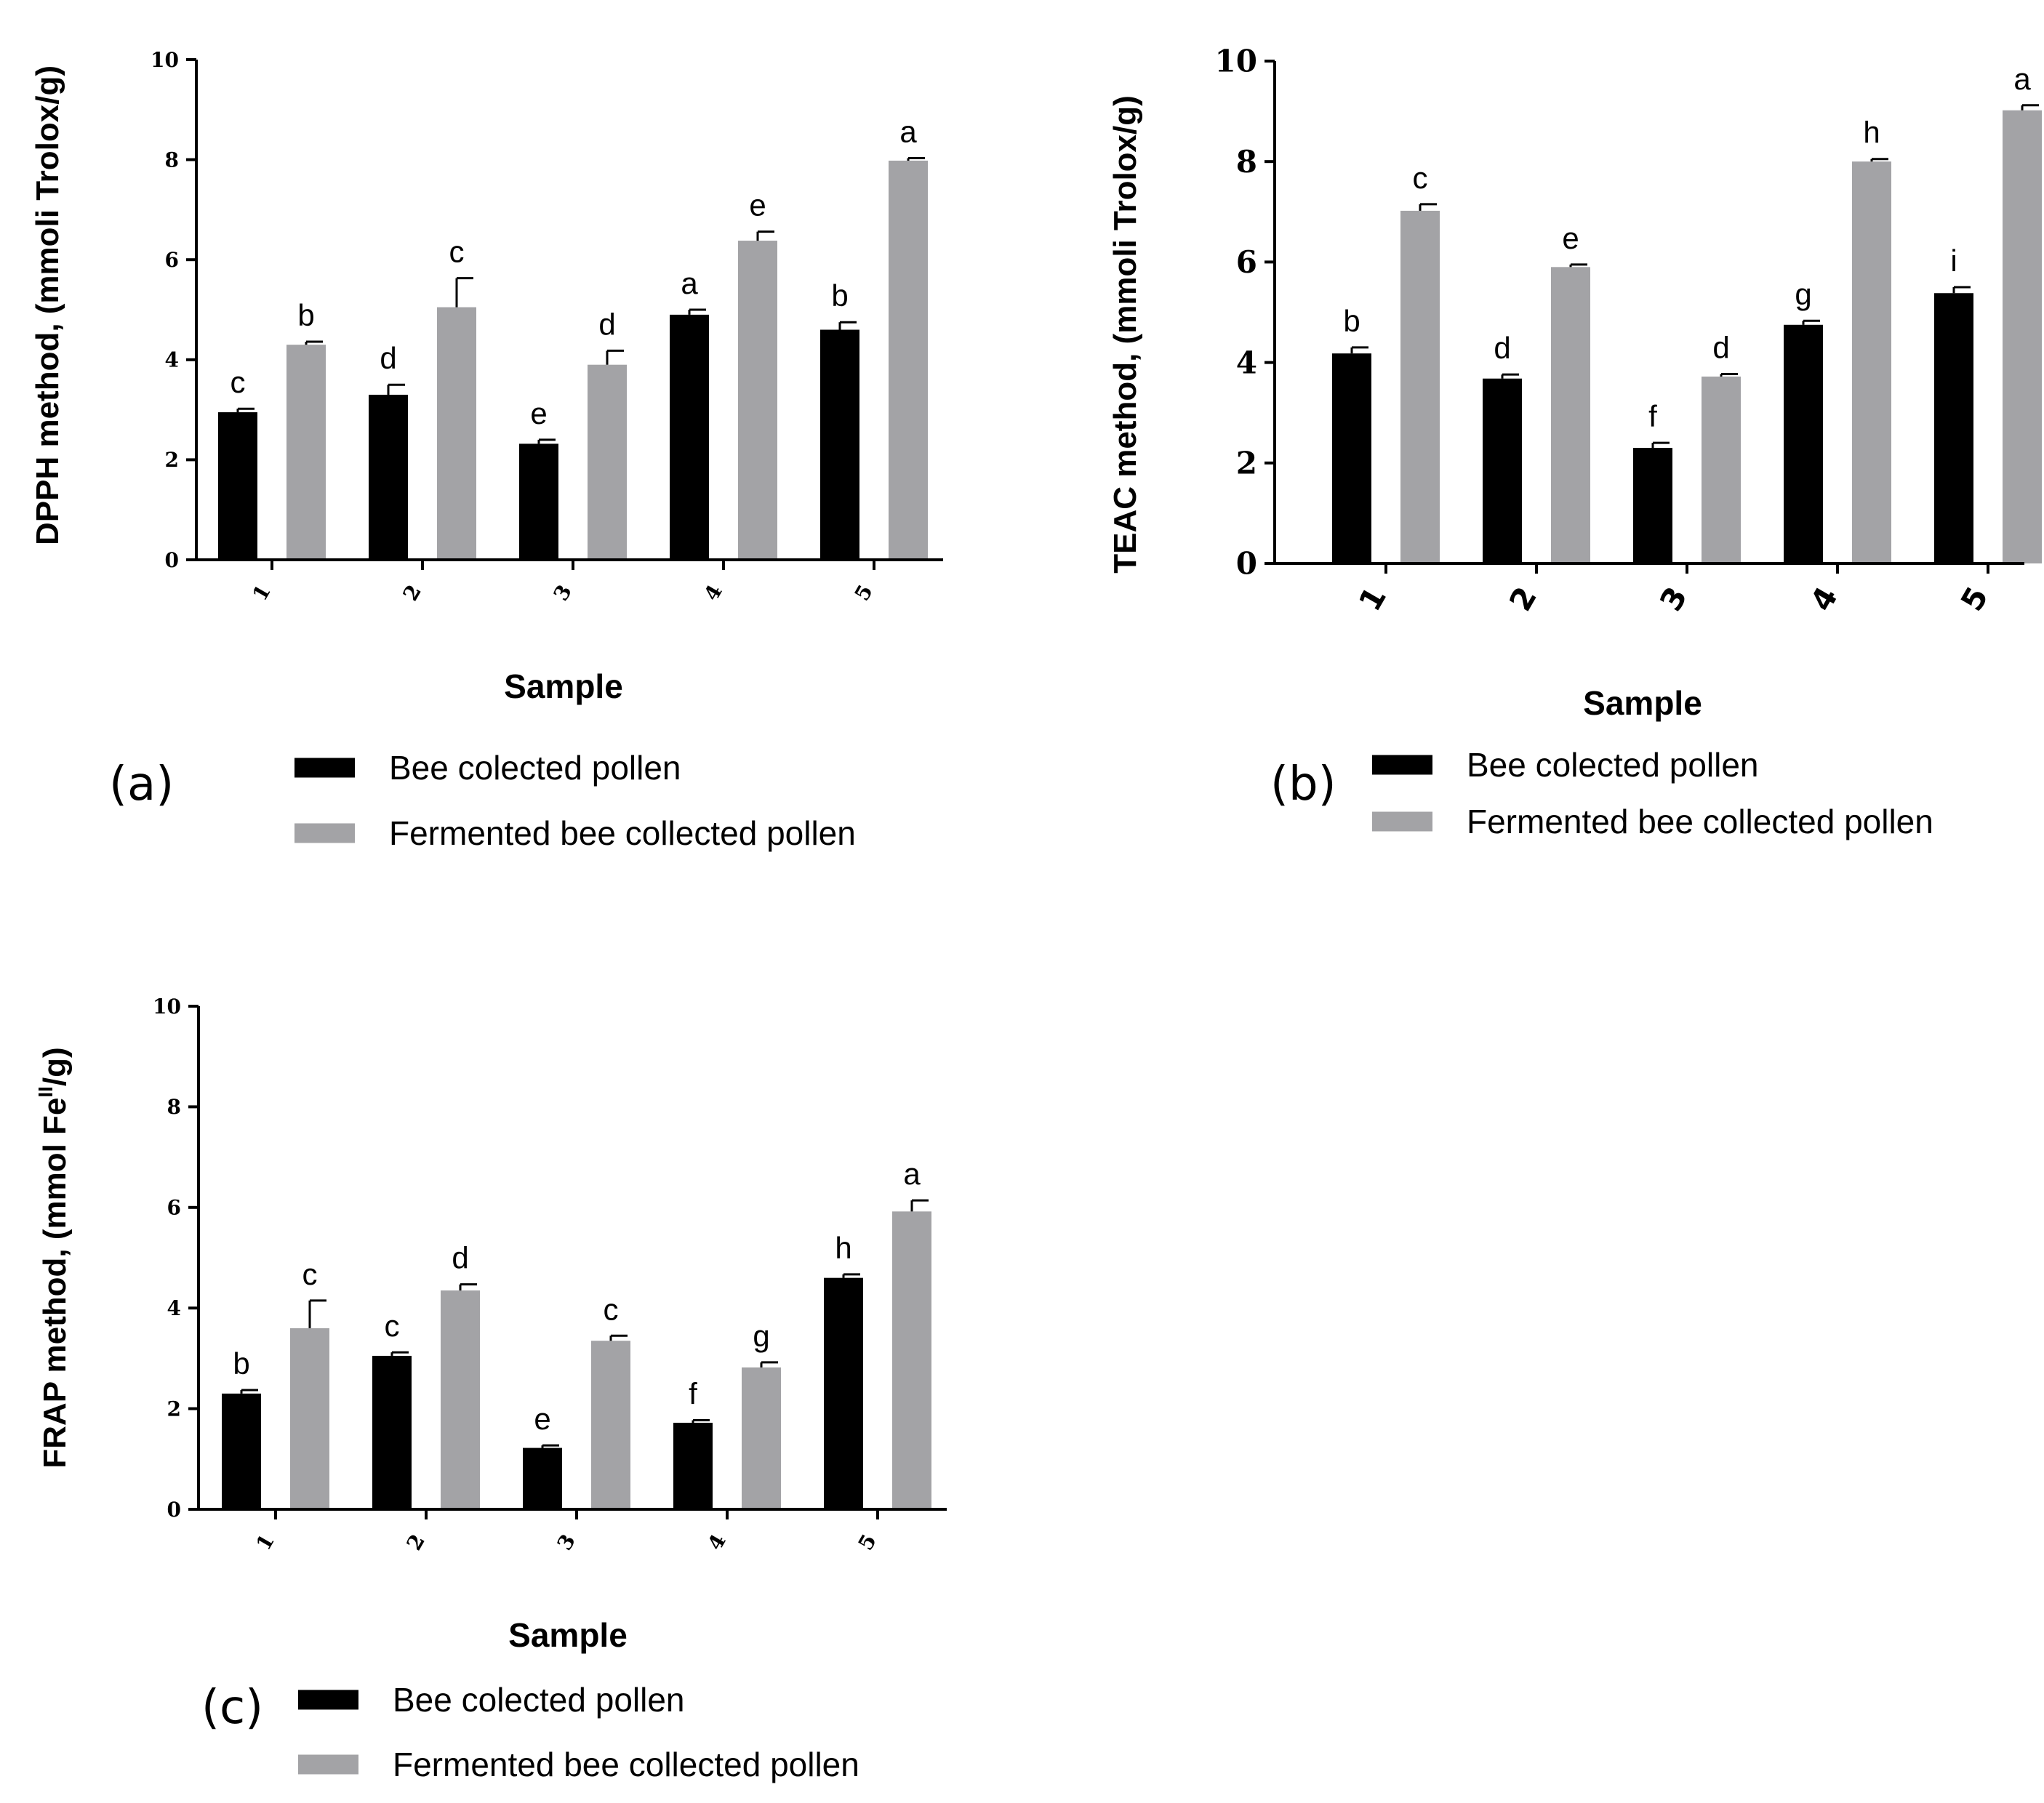 The width and height of the screenshot is (2044, 1803). What do you see at coordinates (47, 305) in the screenshot?
I see `y-axis-label: DPPH method, (mmoli Trolox/g)` at bounding box center [47, 305].